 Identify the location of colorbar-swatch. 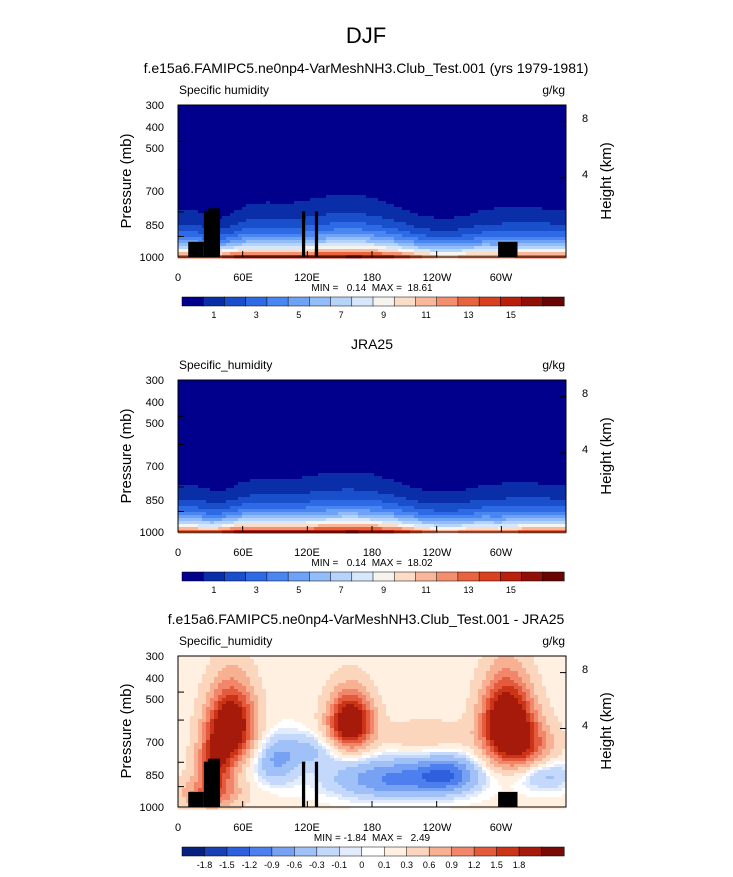
(214, 301).